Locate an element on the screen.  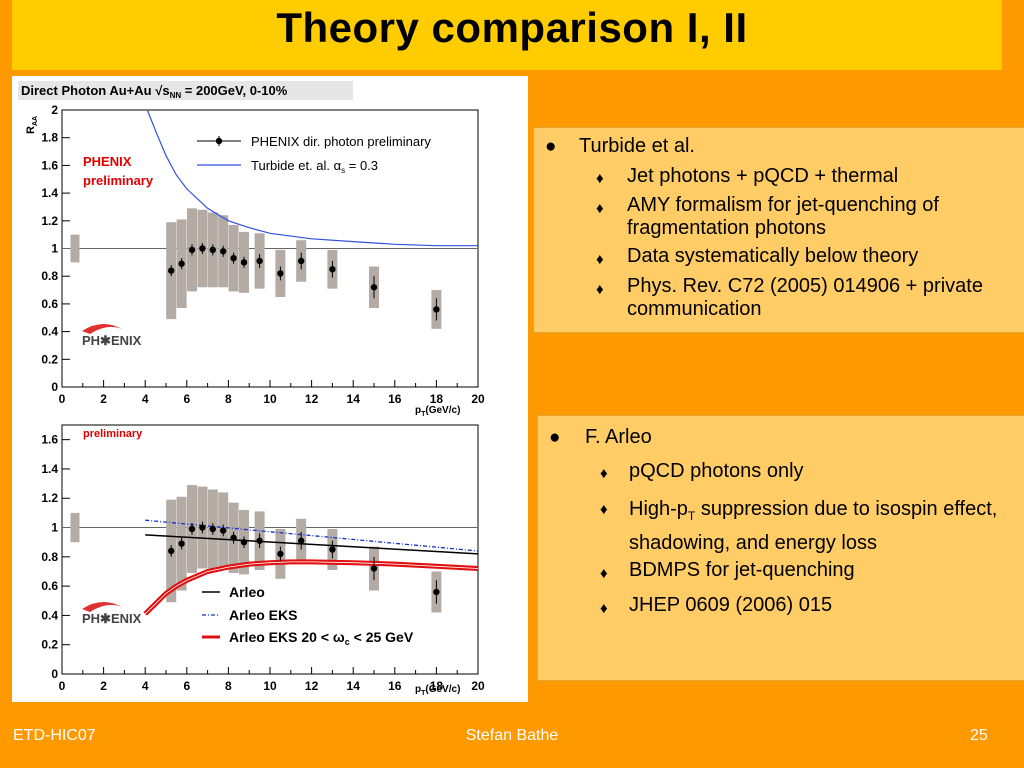
footer-left: ETD-HIC07 is located at coordinates (54, 735).